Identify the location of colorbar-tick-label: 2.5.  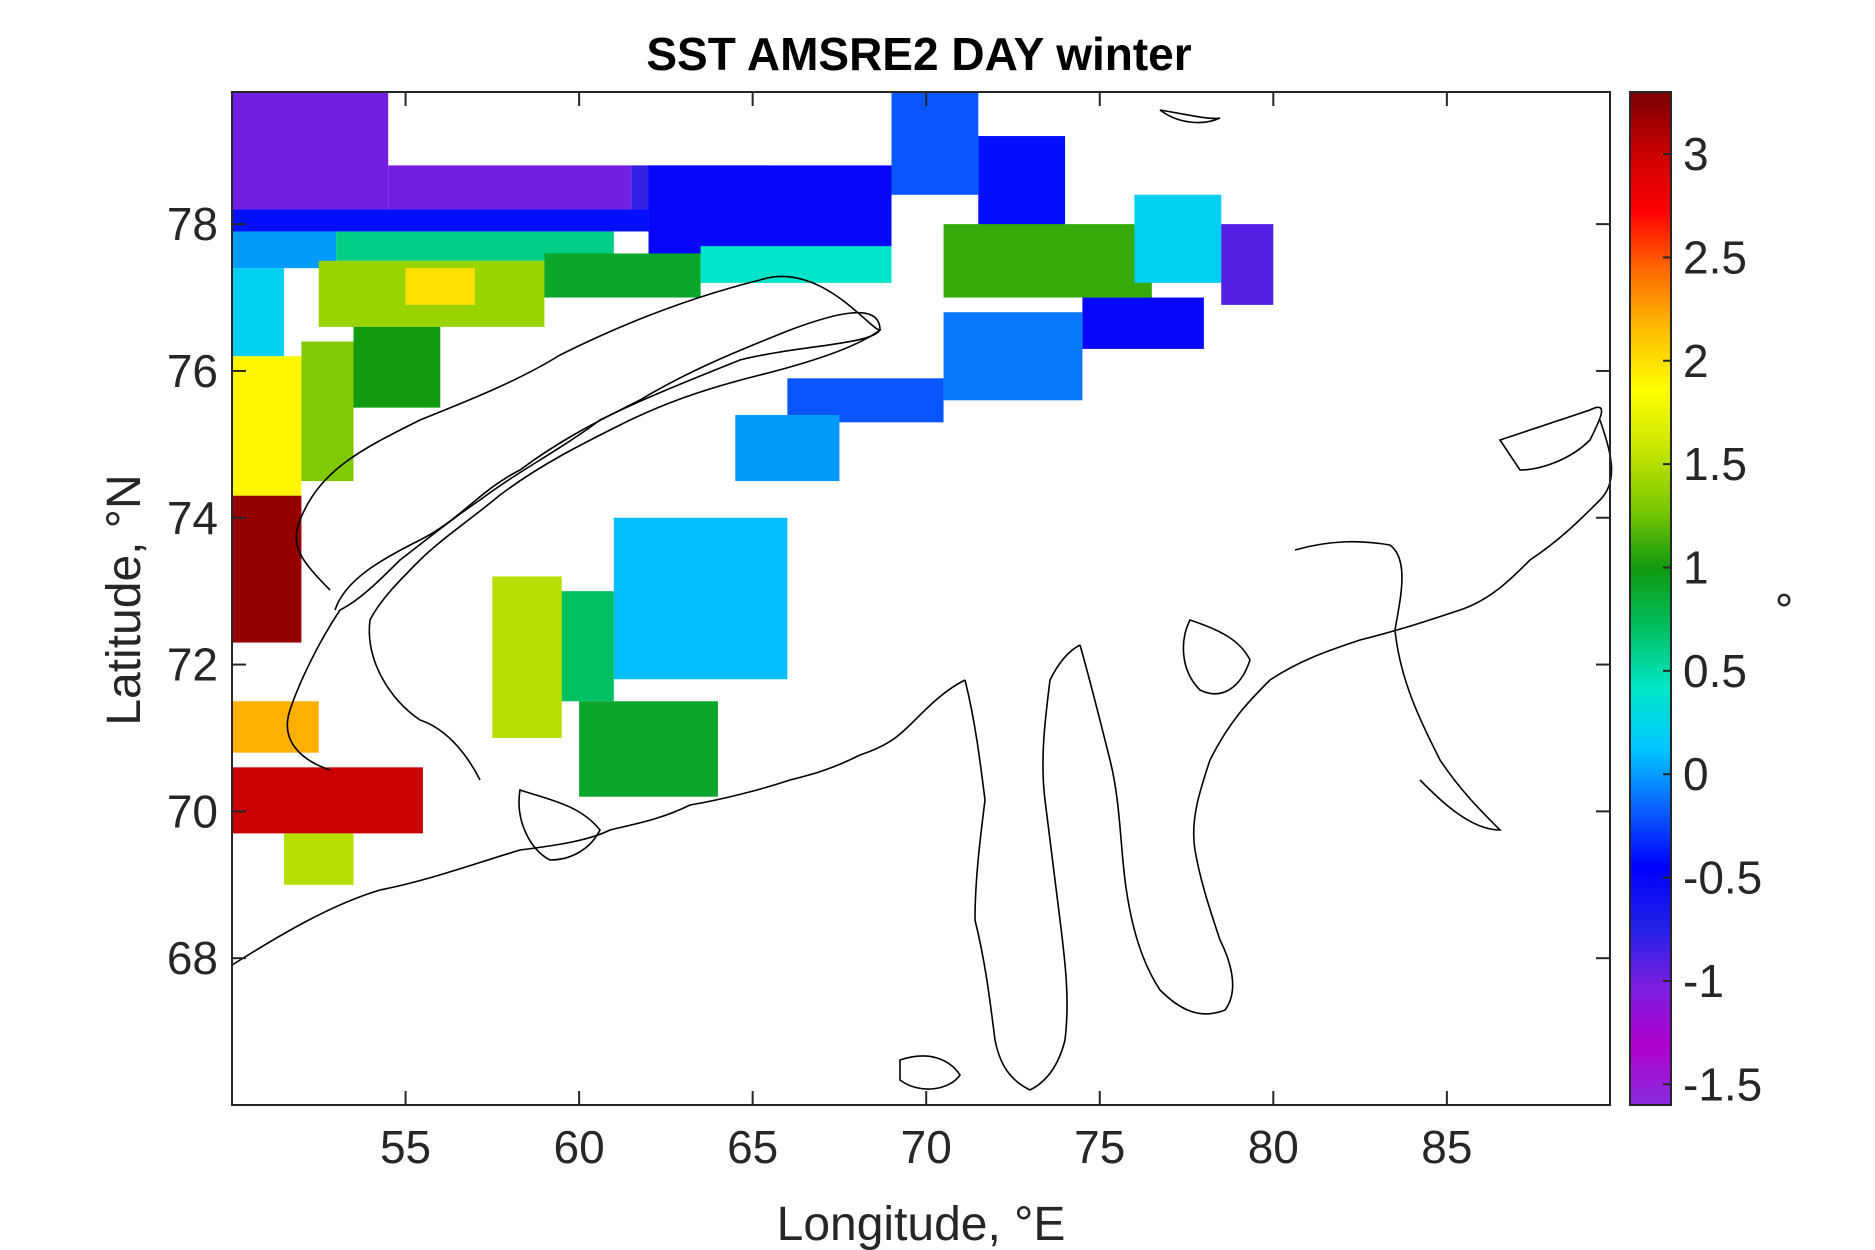
(1715, 257).